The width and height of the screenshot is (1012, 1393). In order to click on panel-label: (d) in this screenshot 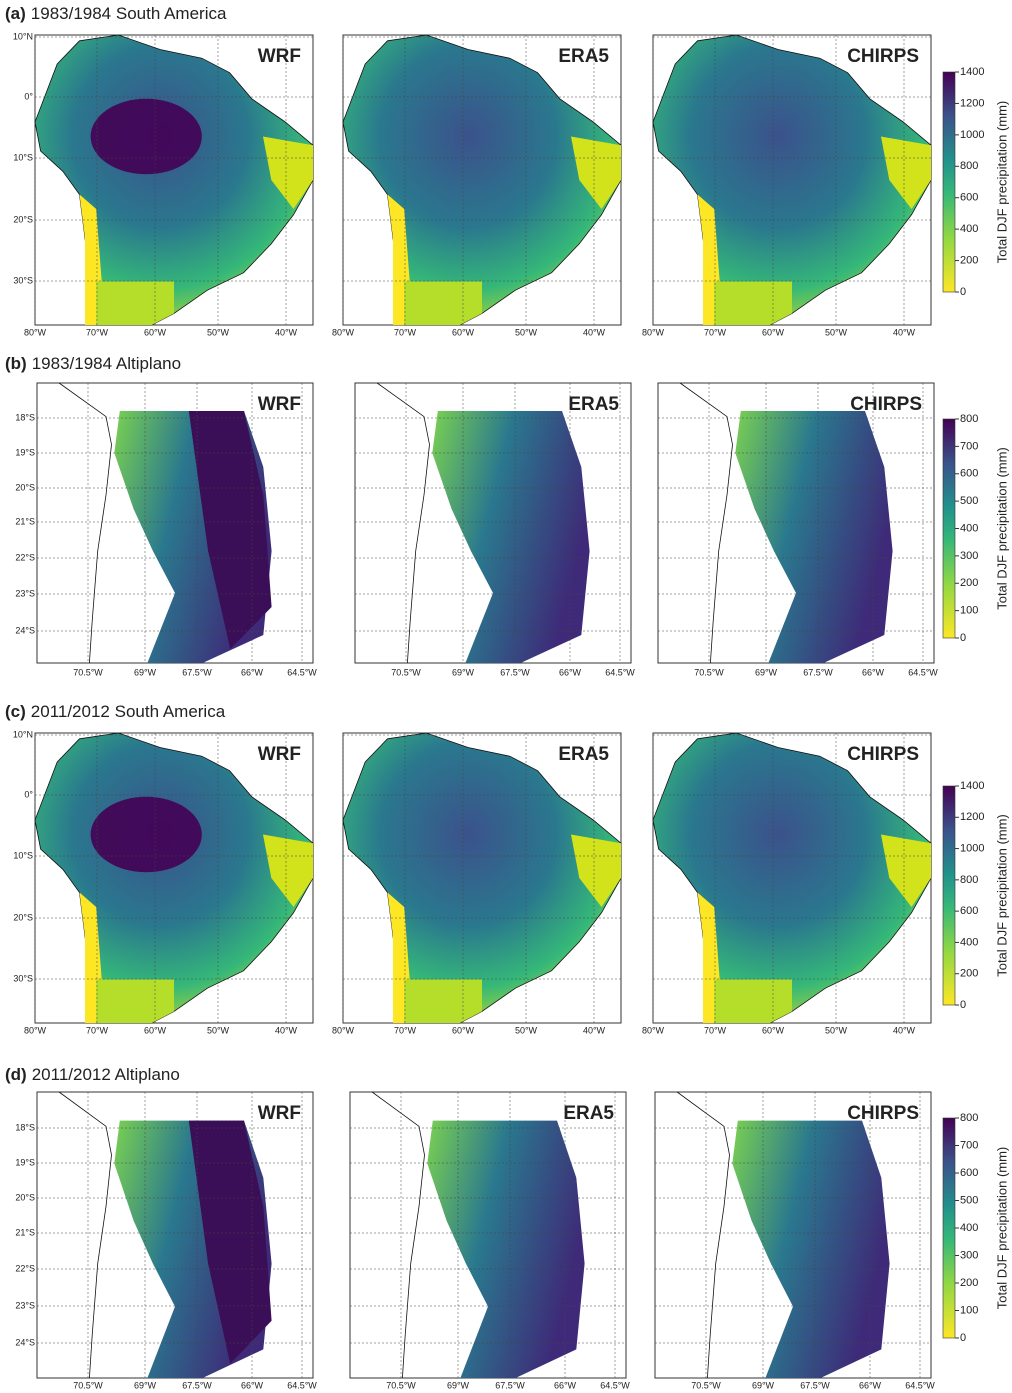, I will do `click(16, 1074)`.